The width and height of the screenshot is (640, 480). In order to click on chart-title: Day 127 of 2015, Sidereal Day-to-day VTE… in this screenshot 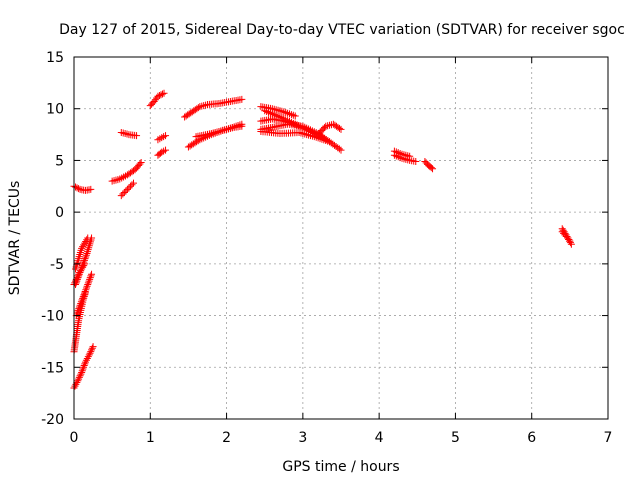, I will do `click(342, 30)`.